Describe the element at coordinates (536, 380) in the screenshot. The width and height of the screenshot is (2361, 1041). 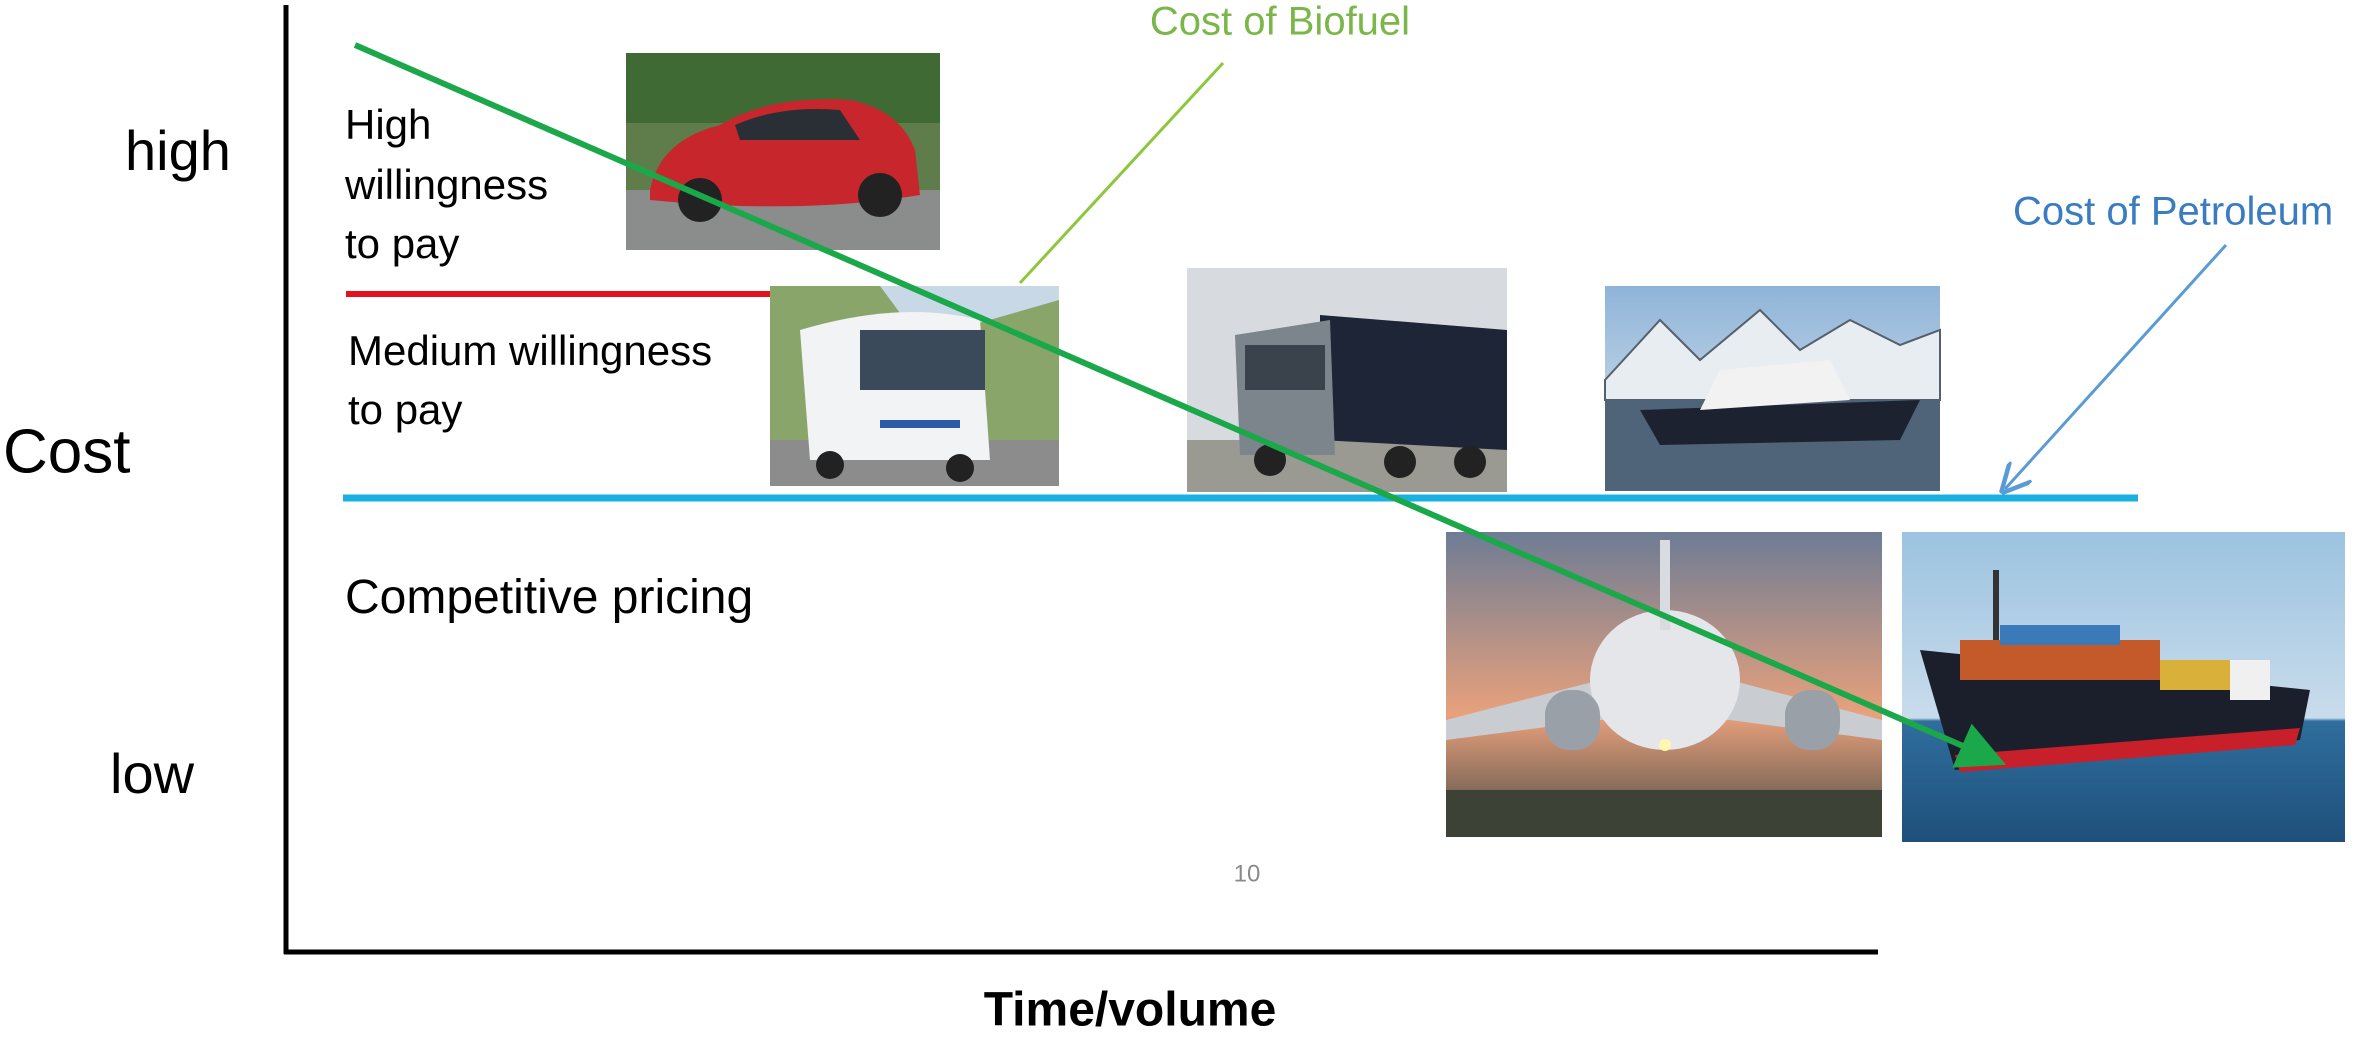
I see `medium-region-label: Medium willingness to pay` at that location.